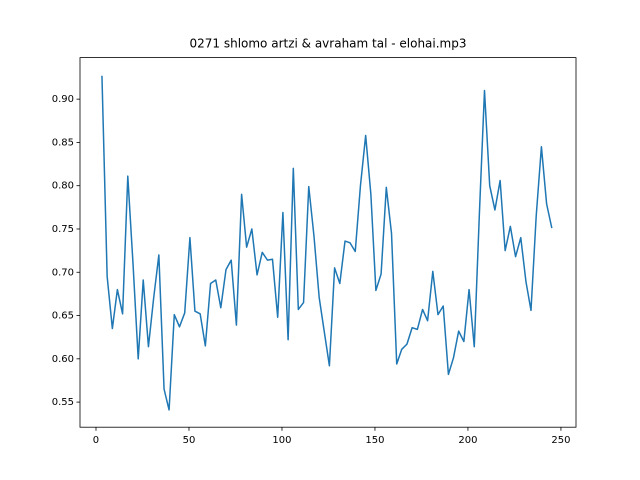  Describe the element at coordinates (374, 440) in the screenshot. I see `x-tick-label: 150` at that location.